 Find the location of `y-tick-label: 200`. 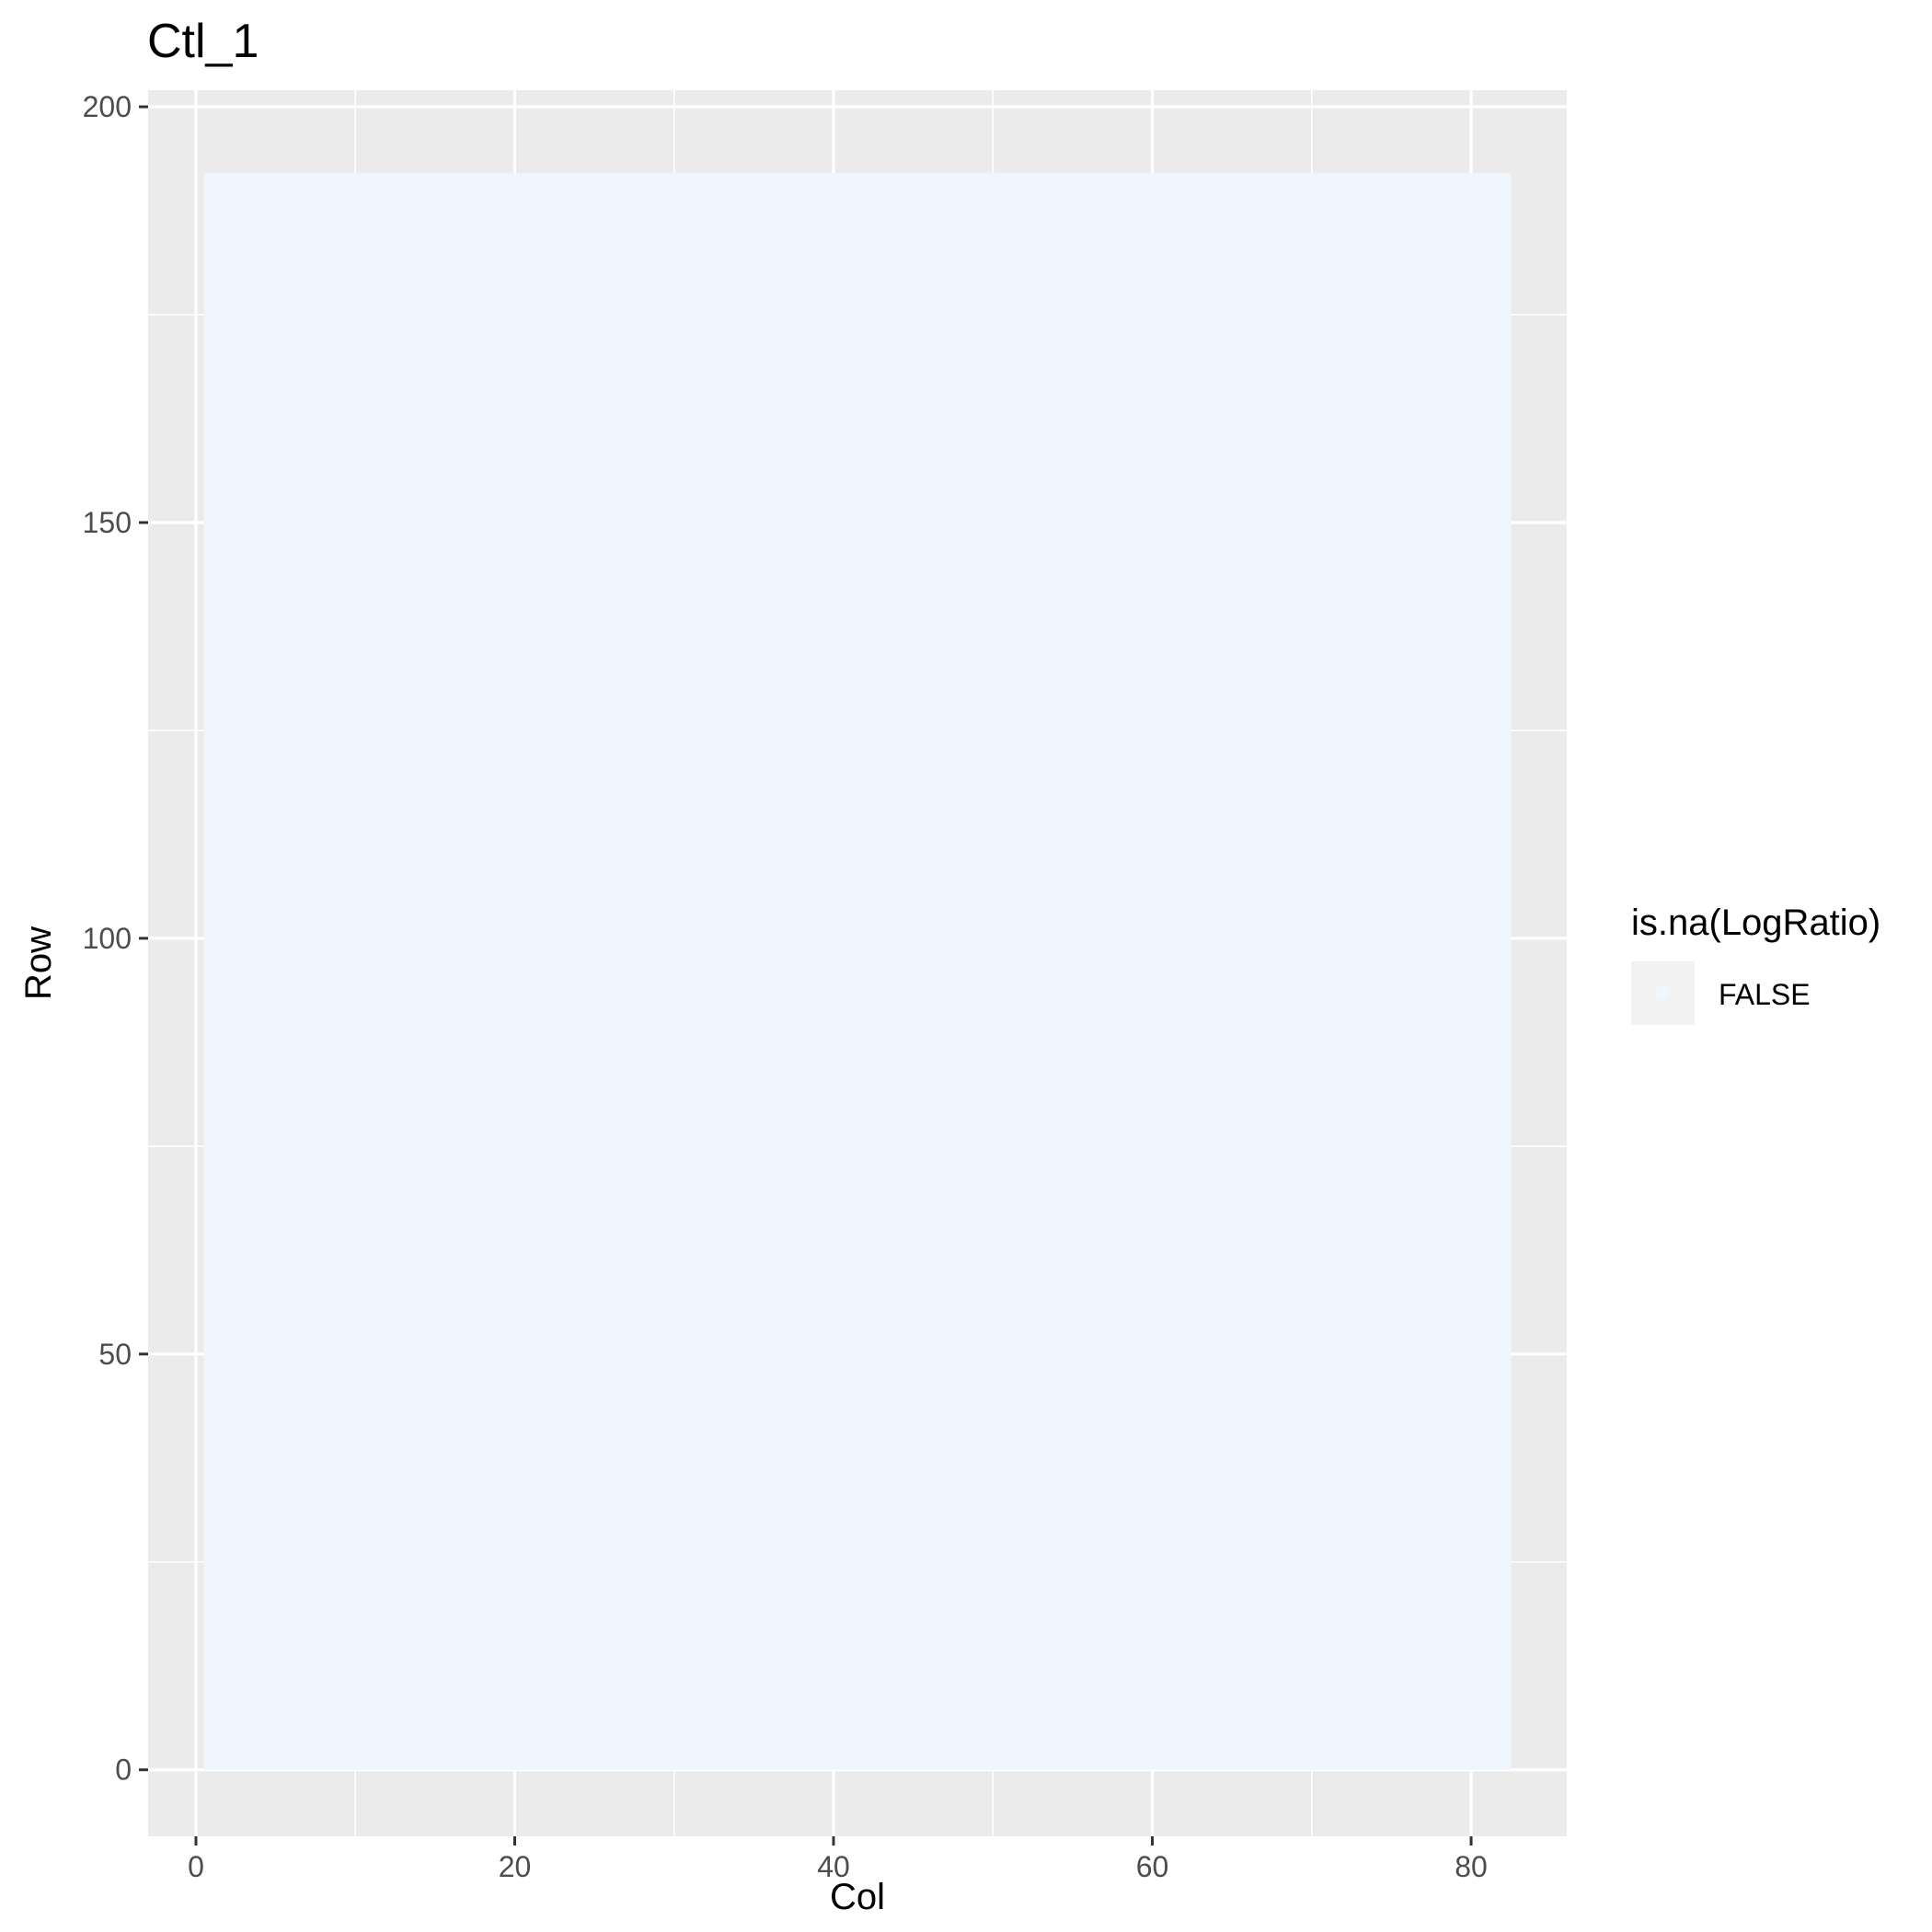

y-tick-label: 200 is located at coordinates (107, 106).